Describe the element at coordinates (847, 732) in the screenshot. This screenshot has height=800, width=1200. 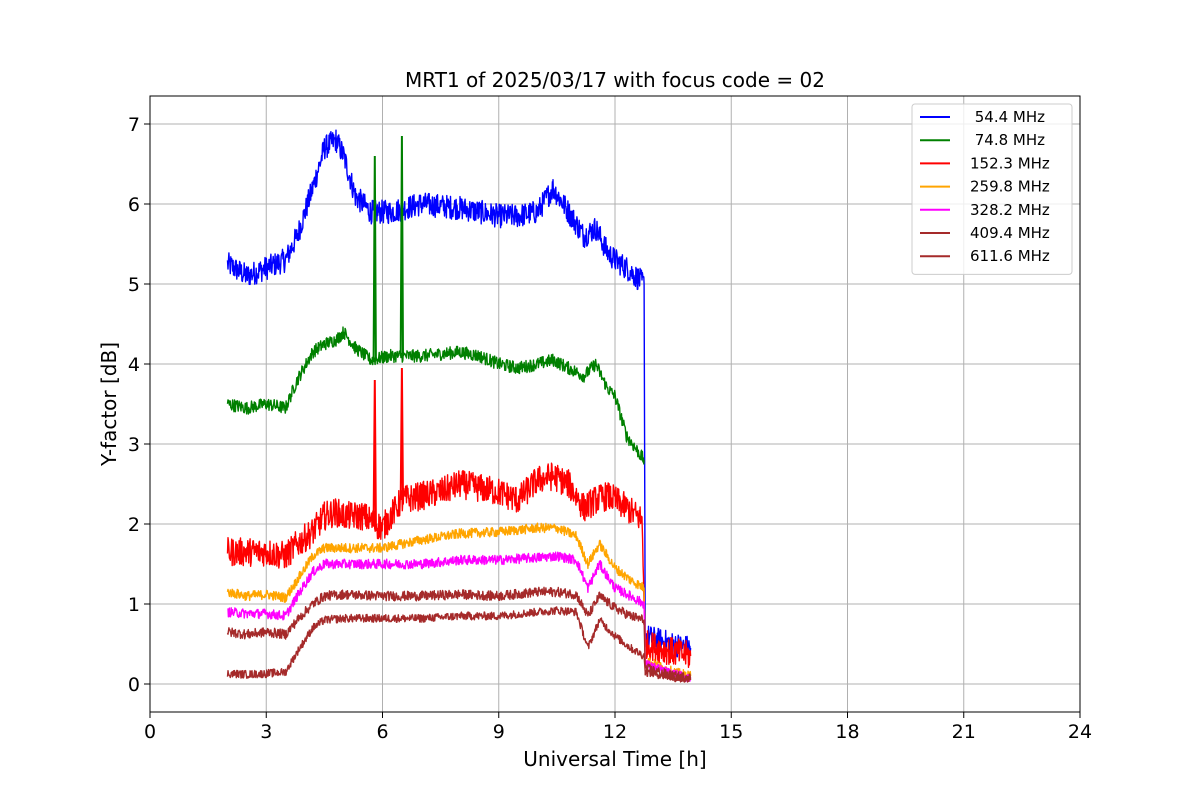
I see `x-tick-label: 18` at that location.